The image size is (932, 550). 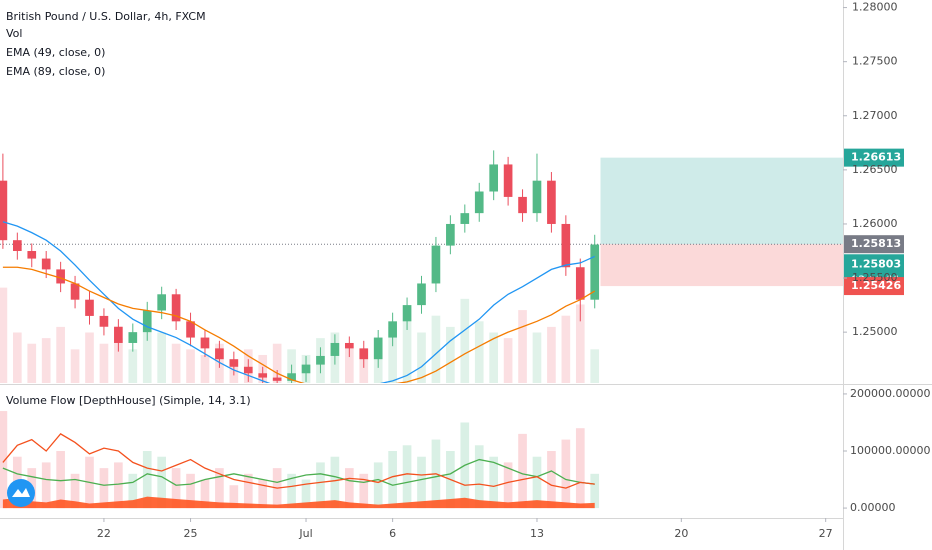 I want to click on x-tick-label: 13, so click(x=537, y=533).